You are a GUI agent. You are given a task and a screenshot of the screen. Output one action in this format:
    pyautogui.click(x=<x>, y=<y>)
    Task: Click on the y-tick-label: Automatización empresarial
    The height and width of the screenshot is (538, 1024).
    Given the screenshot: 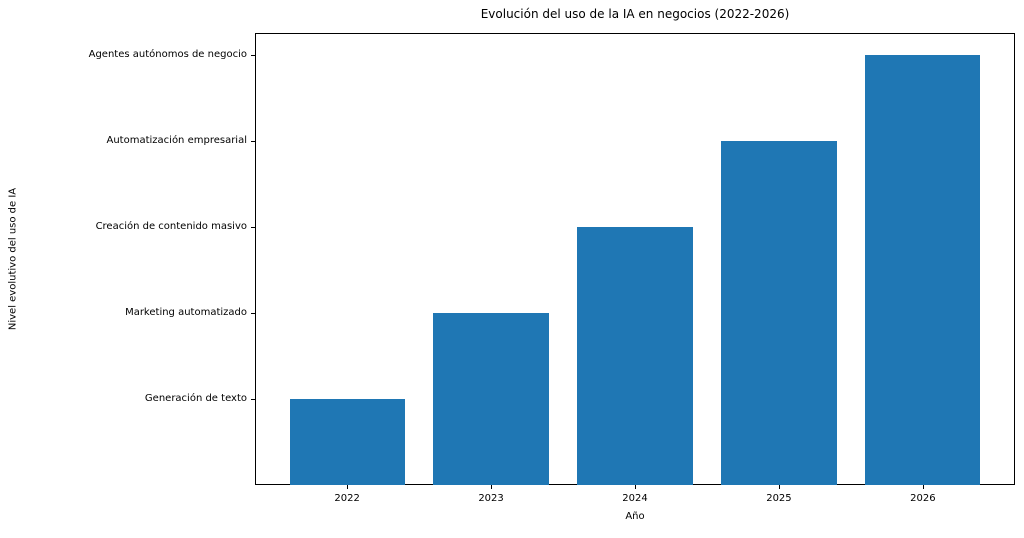 What is the action you would take?
    pyautogui.click(x=177, y=140)
    